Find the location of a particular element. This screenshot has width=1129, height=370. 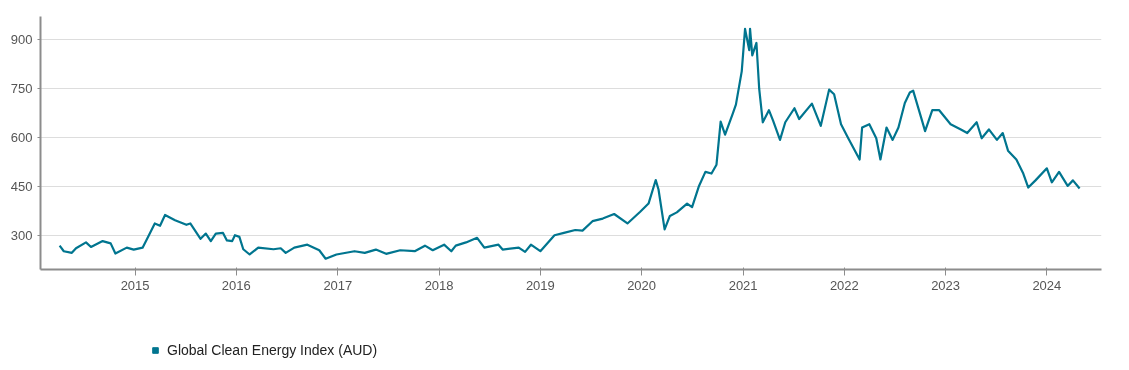

y-tick-label: 900 is located at coordinates (21, 39).